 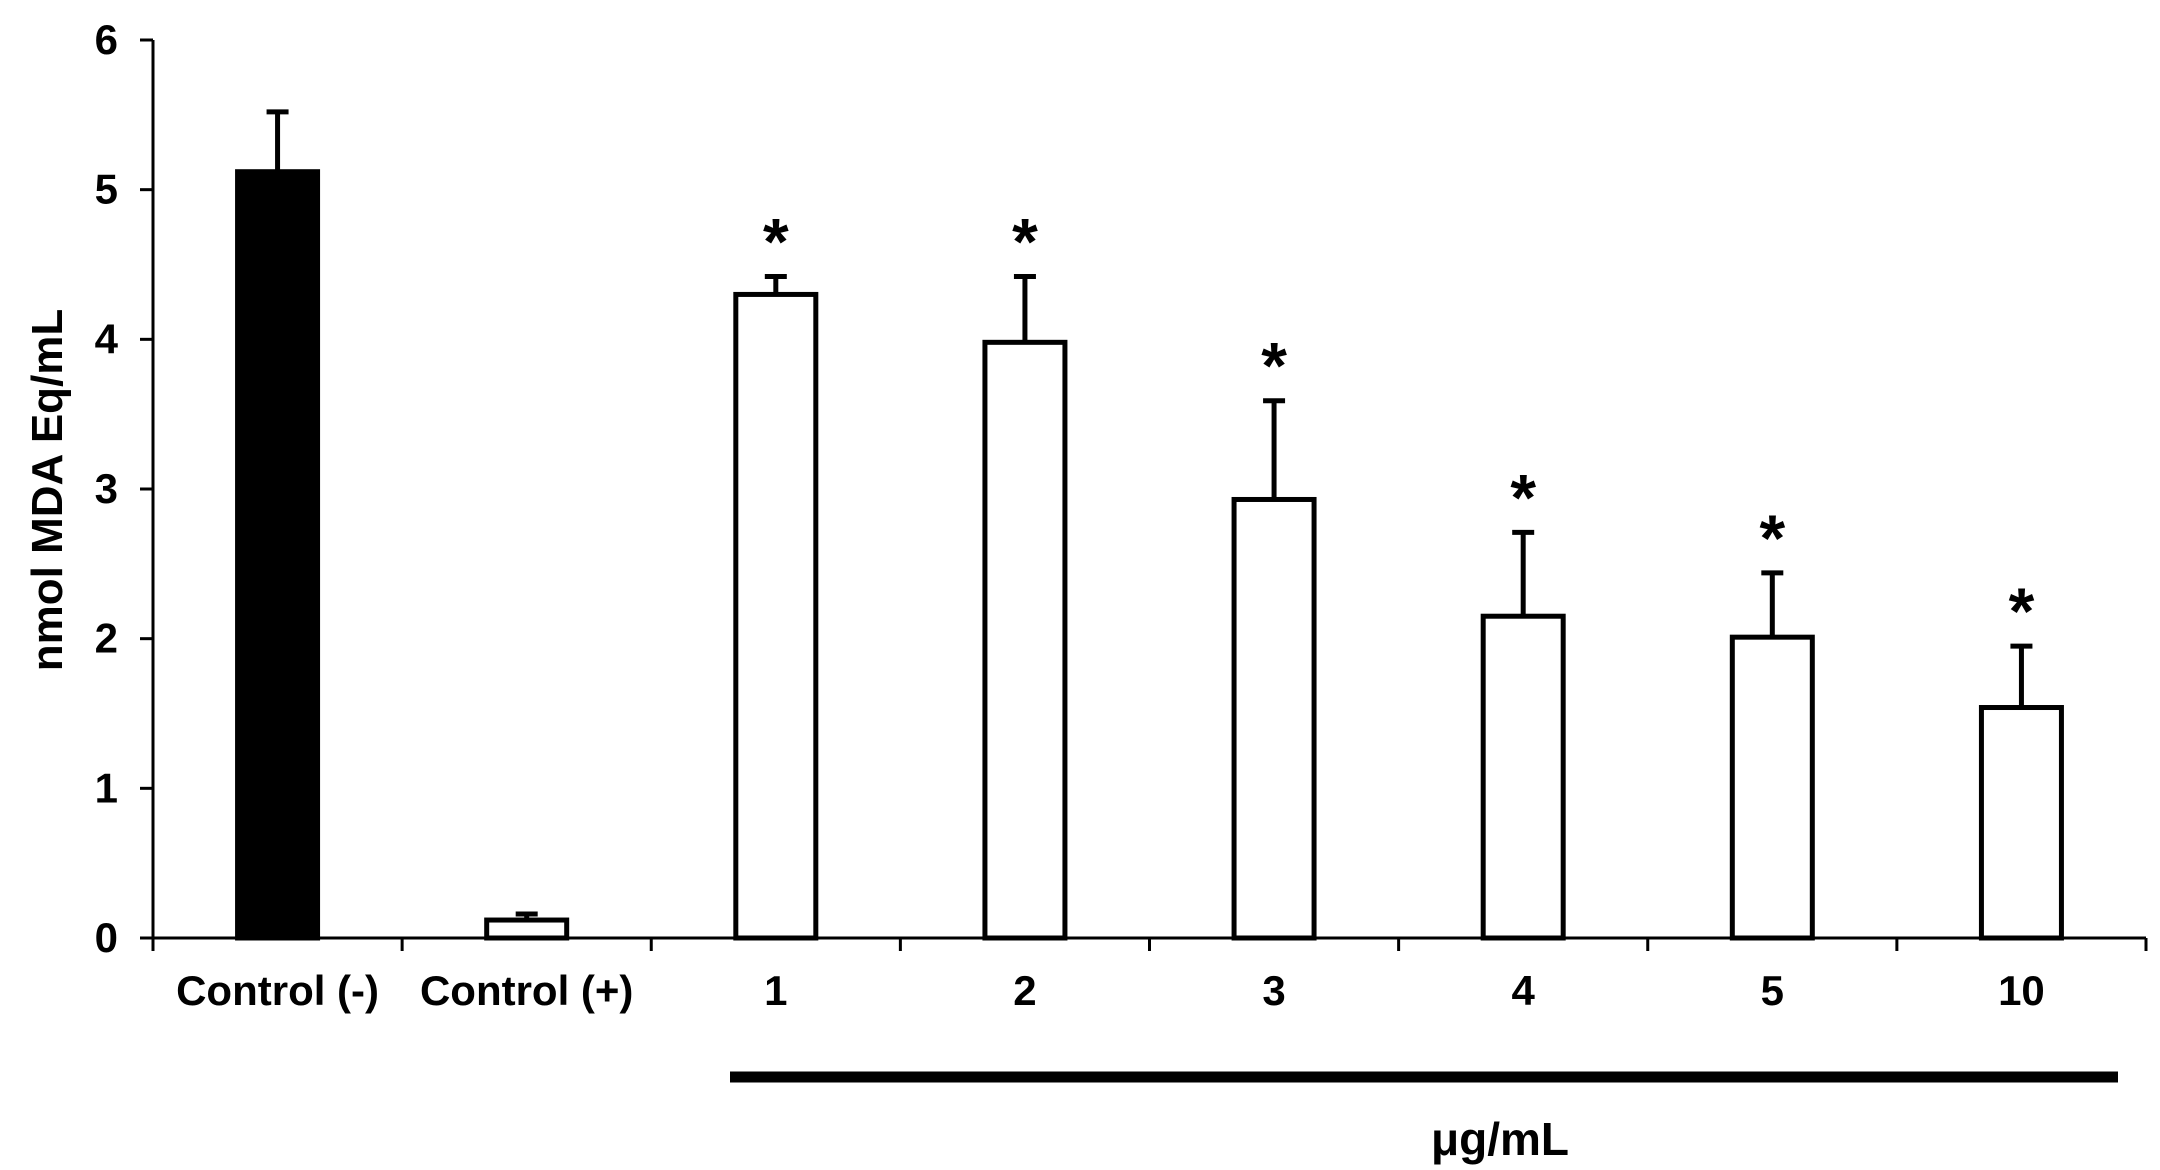 I want to click on x-category-label: 2, so click(x=1024, y=990).